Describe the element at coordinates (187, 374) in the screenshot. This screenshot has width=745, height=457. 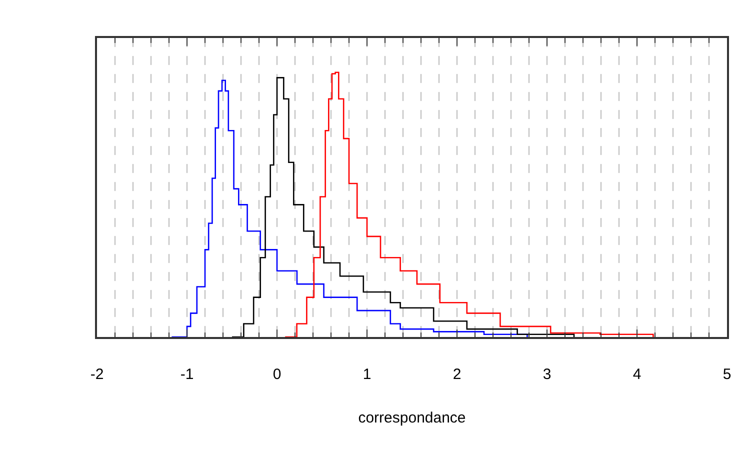
I see `x-tick-label: -1` at that location.